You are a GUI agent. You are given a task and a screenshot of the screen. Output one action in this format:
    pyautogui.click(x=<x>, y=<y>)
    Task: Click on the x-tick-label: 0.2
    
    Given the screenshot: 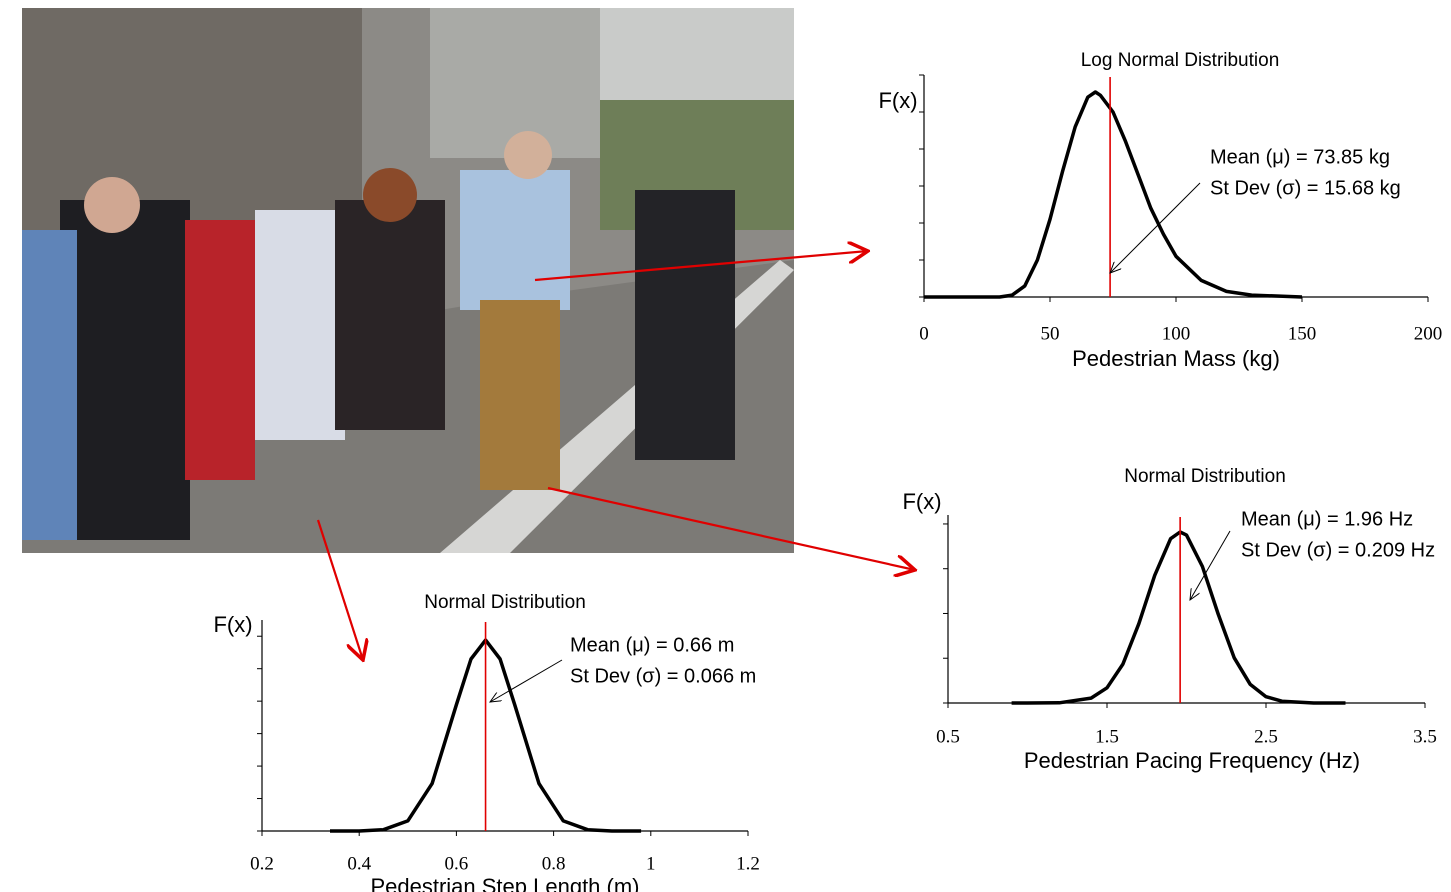 What is the action you would take?
    pyautogui.click(x=262, y=863)
    